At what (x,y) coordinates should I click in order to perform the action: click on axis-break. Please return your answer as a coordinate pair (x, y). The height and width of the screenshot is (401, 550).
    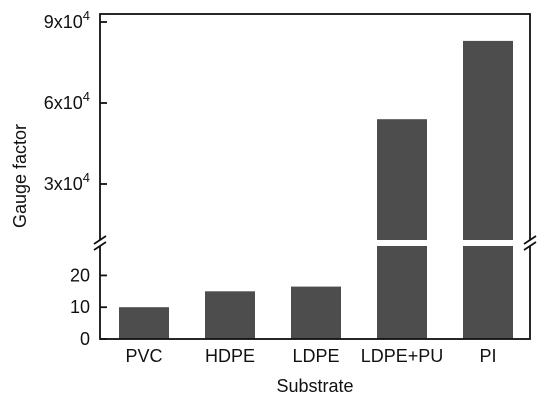
    Looking at the image, I should click on (315, 243).